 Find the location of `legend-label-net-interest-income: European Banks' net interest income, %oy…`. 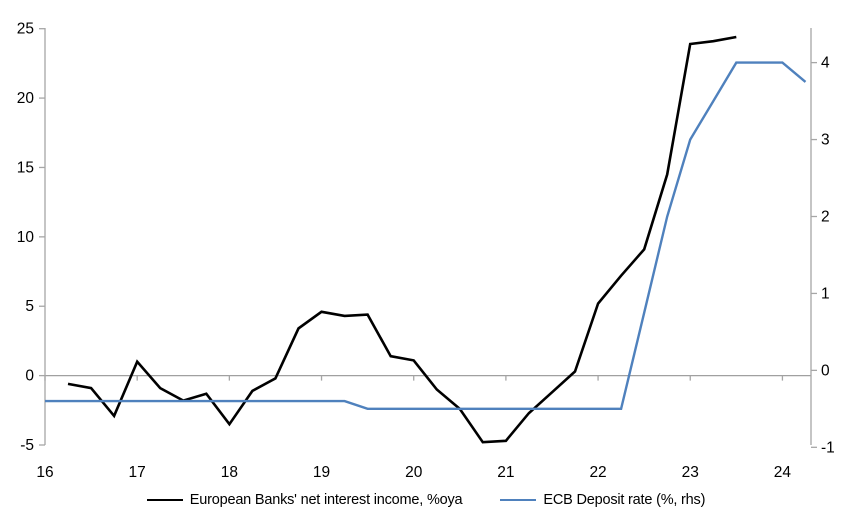

legend-label-net-interest-income: European Banks' net interest income, %oy… is located at coordinates (326, 500).